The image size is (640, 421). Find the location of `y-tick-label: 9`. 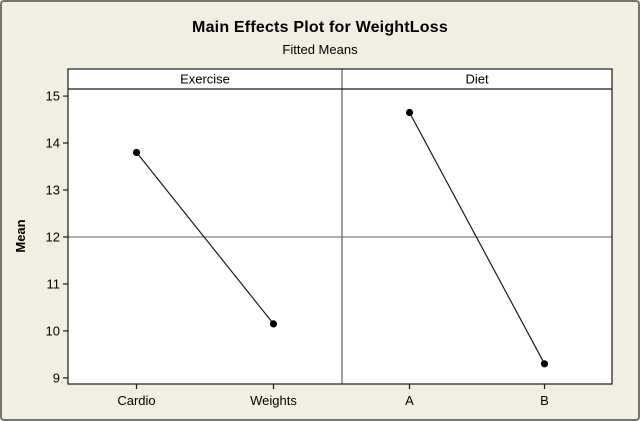

y-tick-label: 9 is located at coordinates (56, 377).